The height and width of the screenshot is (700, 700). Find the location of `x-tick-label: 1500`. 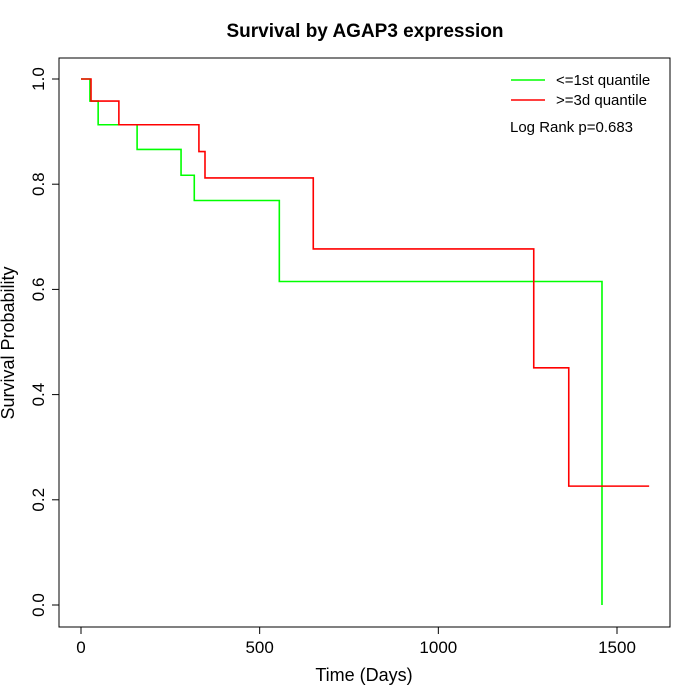

x-tick-label: 1500 is located at coordinates (617, 647).